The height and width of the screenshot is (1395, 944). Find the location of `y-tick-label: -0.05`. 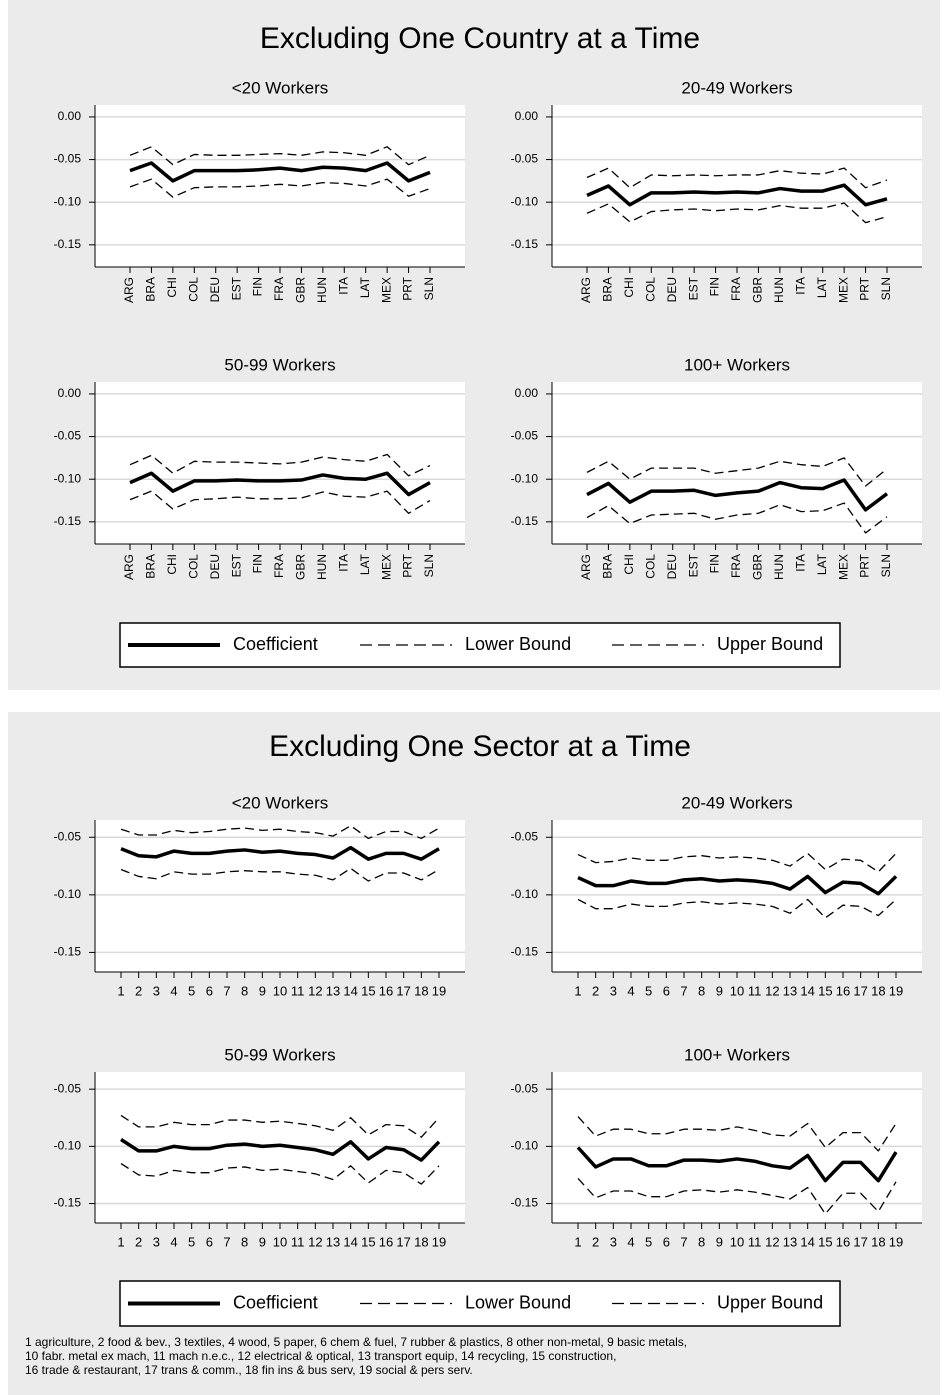

y-tick-label: -0.05 is located at coordinates (525, 1088).